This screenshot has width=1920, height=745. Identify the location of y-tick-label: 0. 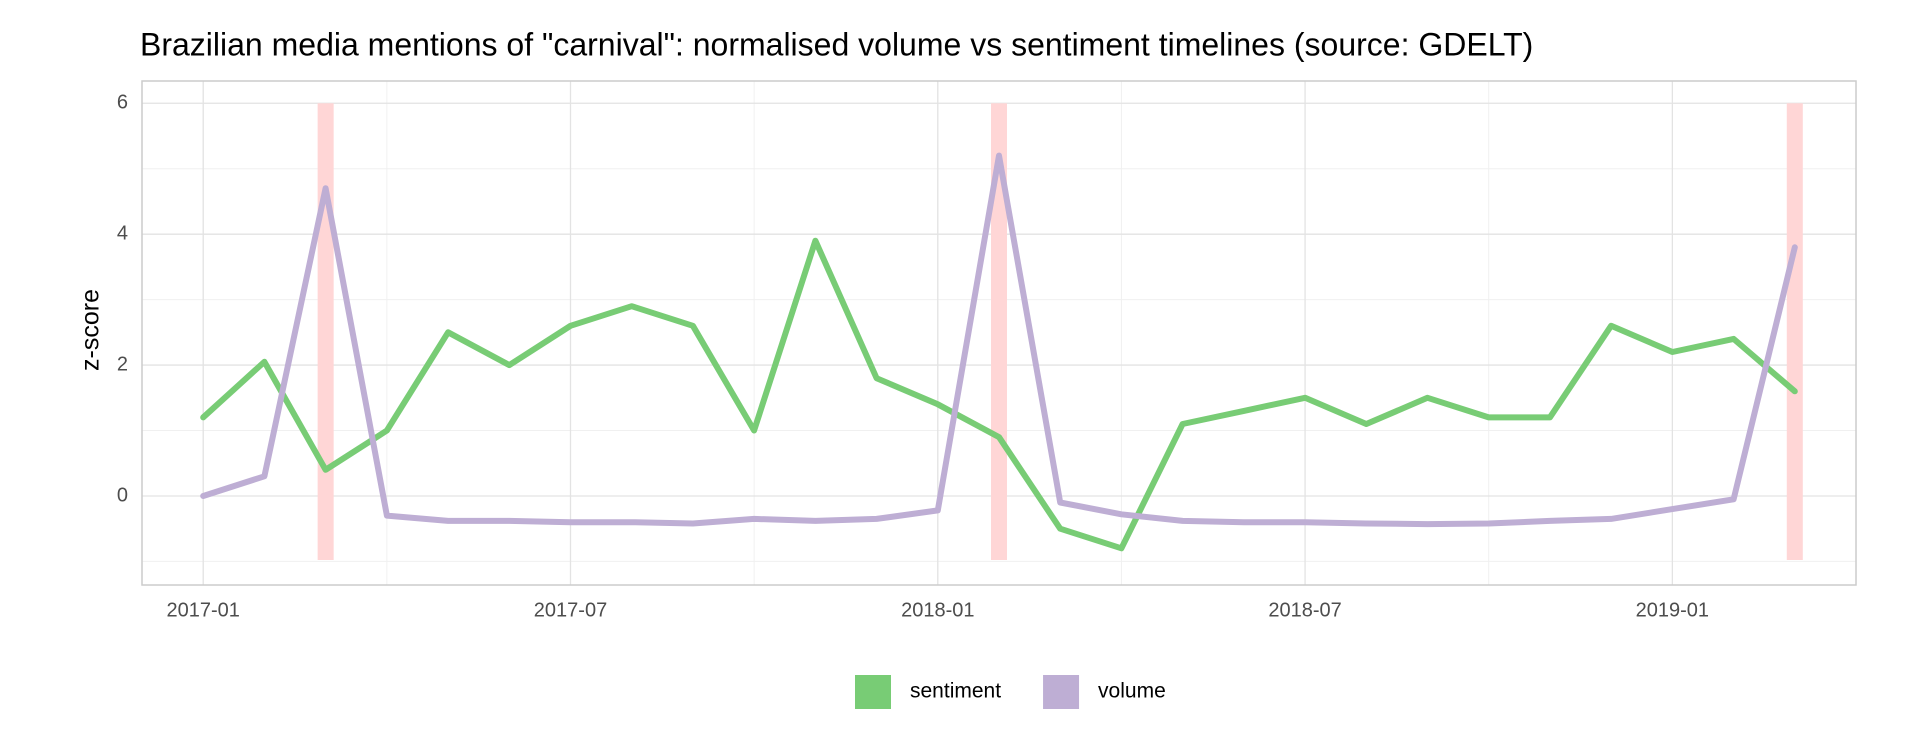
(122, 495).